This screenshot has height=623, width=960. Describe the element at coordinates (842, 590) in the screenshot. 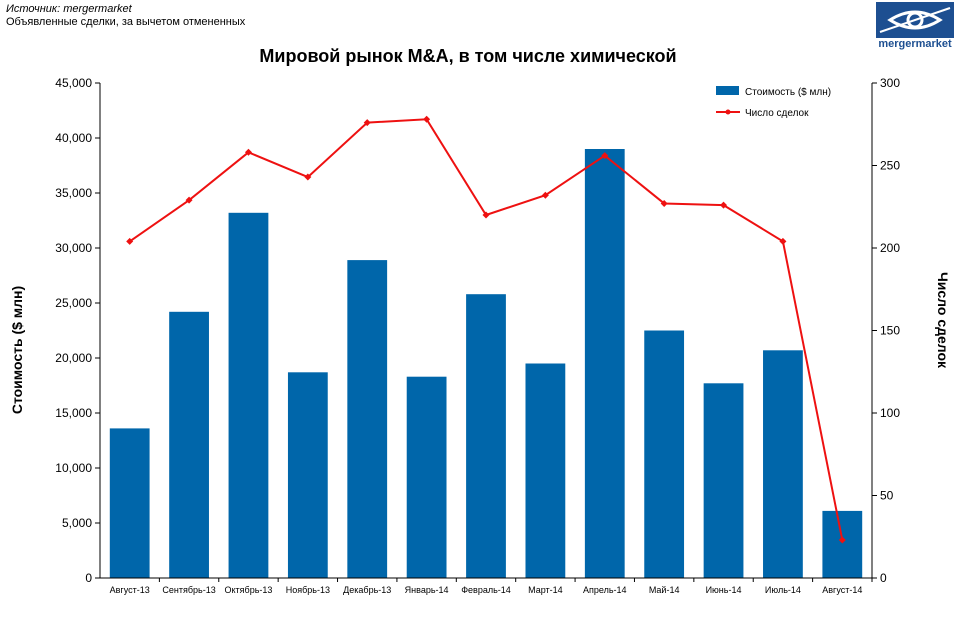

I see `x-tick-label: Август-14` at that location.